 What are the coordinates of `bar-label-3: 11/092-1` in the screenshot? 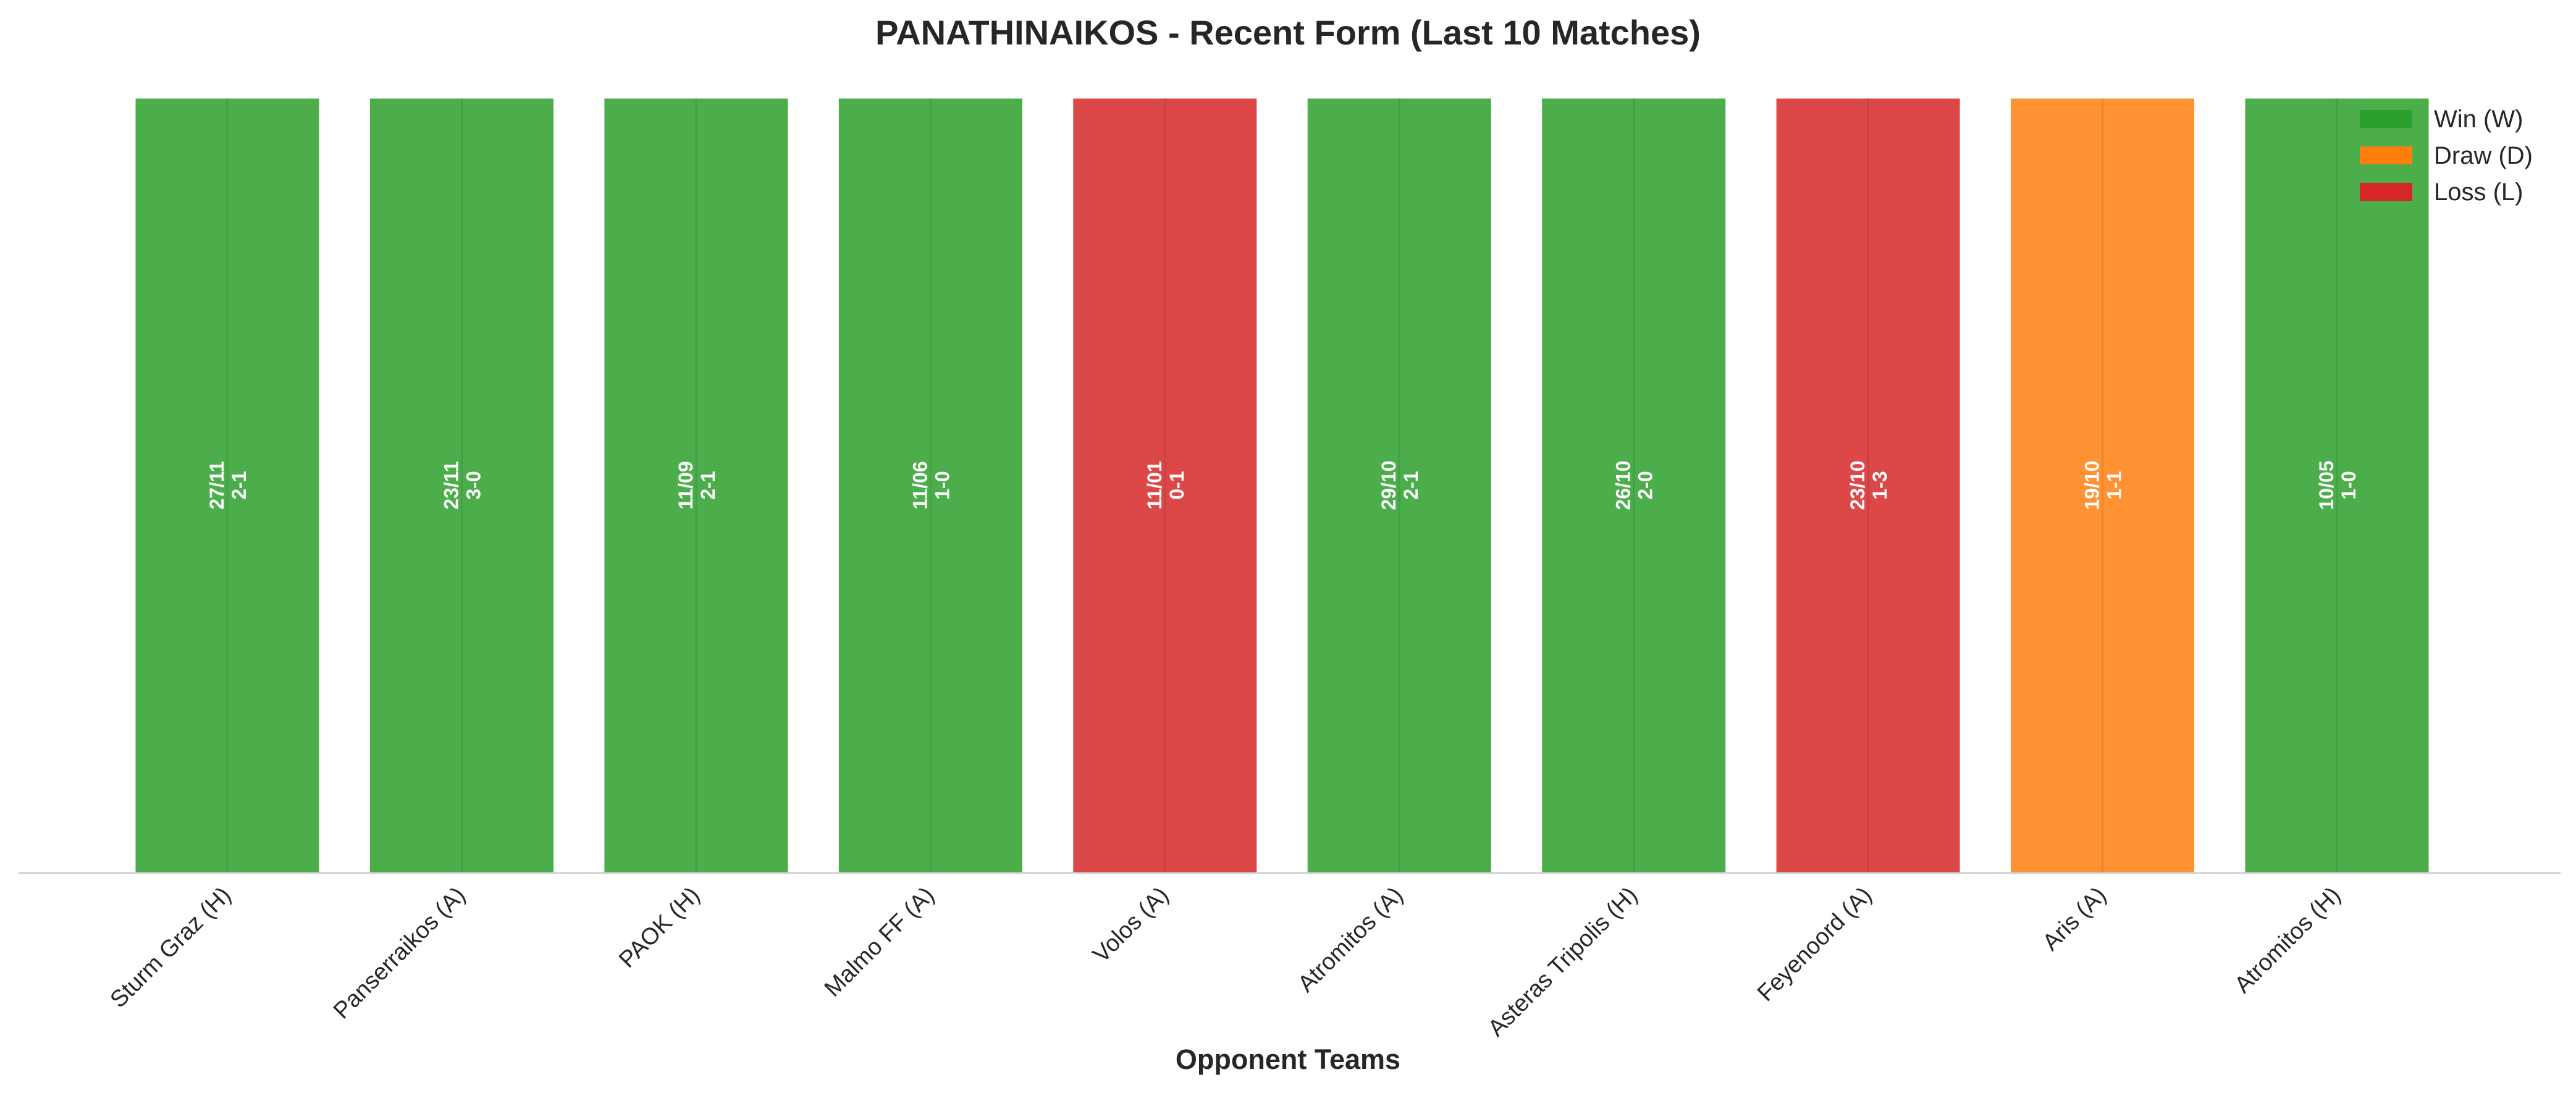 It's located at (697, 485).